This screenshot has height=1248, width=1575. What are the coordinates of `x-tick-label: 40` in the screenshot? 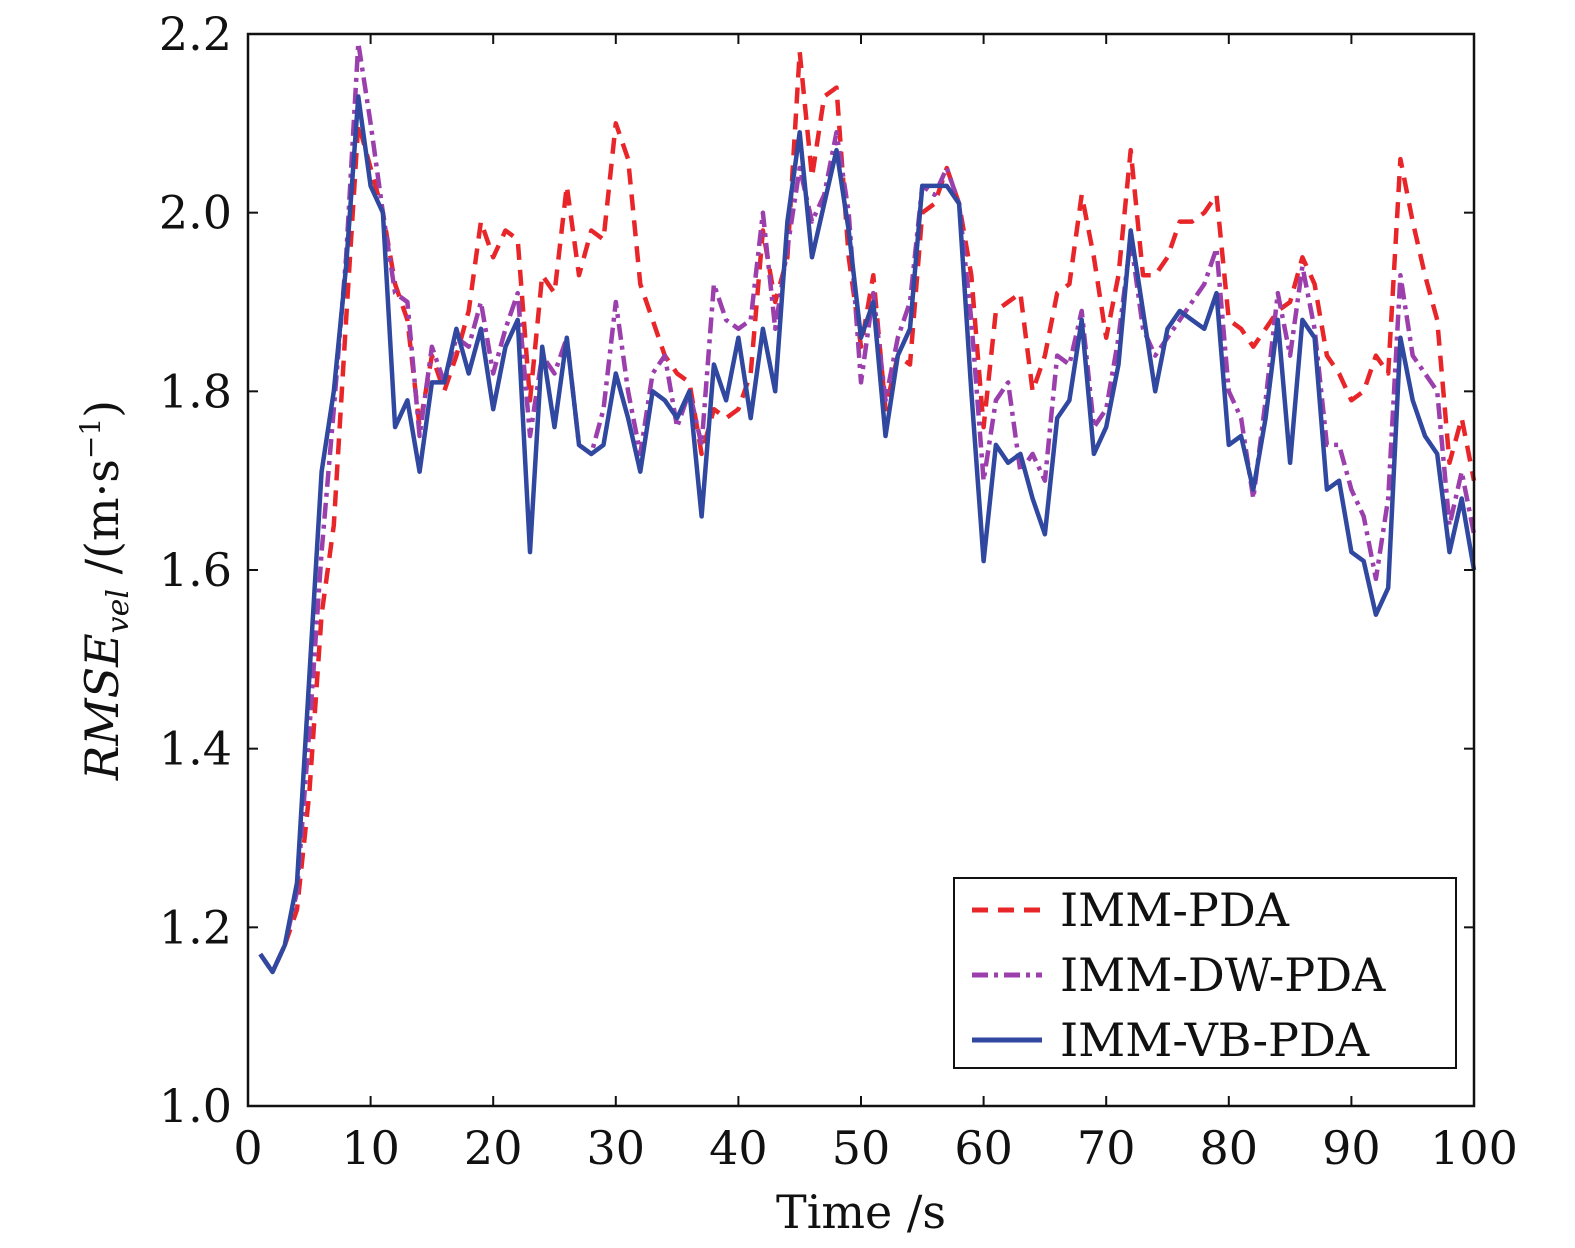 It's located at (738, 1148).